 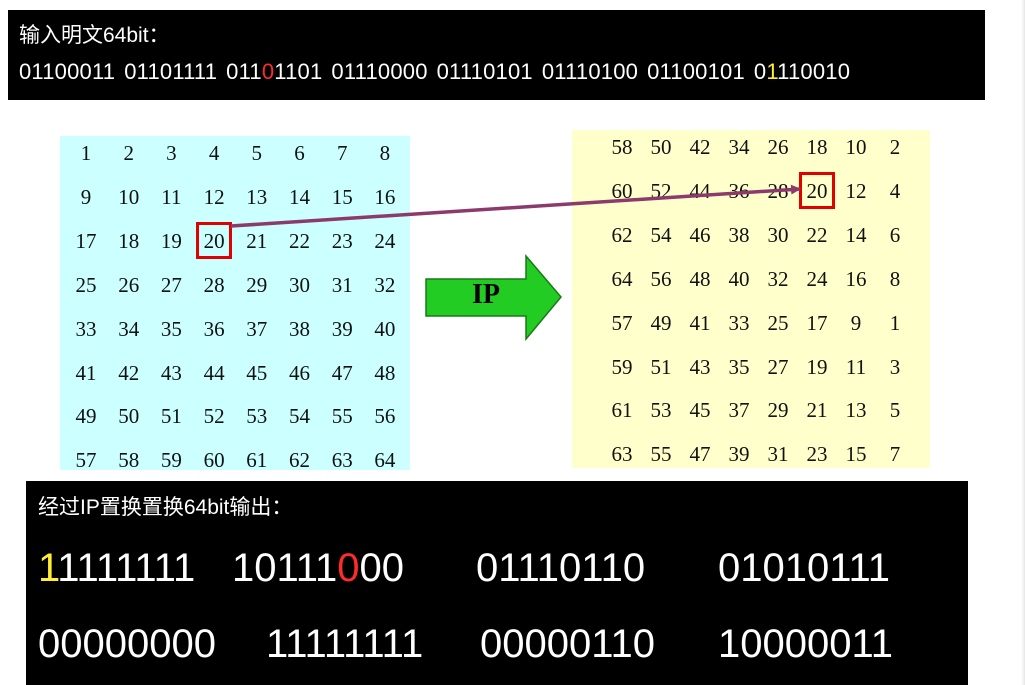 I want to click on table-cell: 61, so click(x=257, y=460).